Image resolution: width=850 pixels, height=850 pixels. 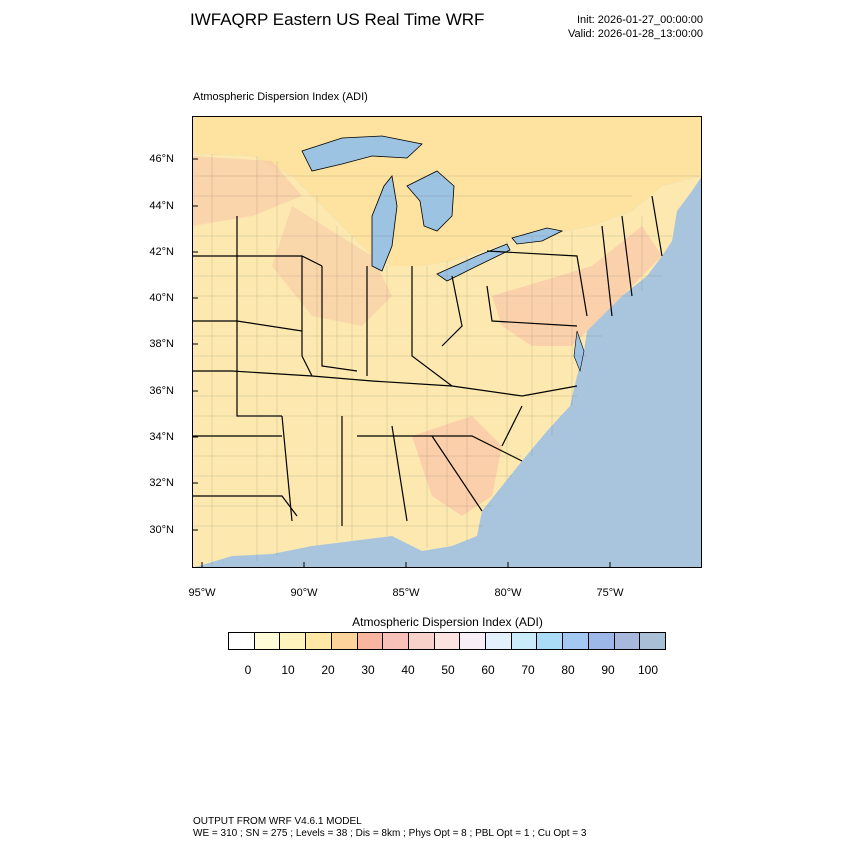 I want to click on lon-label-75w: 75°W, so click(x=610, y=593).